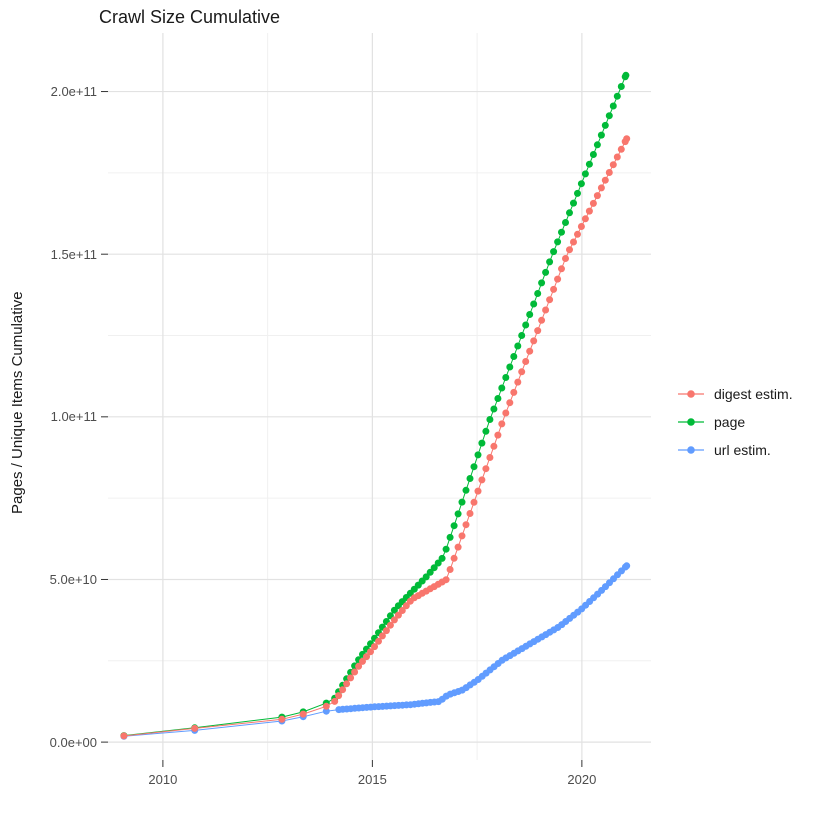  I want to click on legend-item-digest: digest estim., so click(734, 394).